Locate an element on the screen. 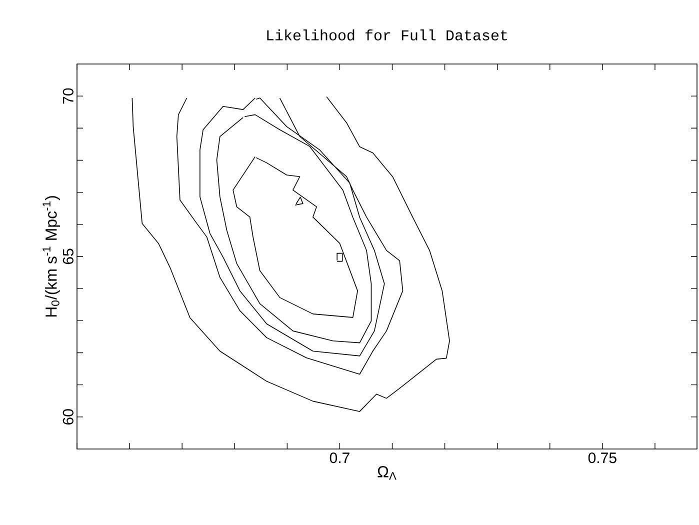 The image size is (699, 525). x-axis-title: Ω$_{Λ}$ is located at coordinates (387, 473).